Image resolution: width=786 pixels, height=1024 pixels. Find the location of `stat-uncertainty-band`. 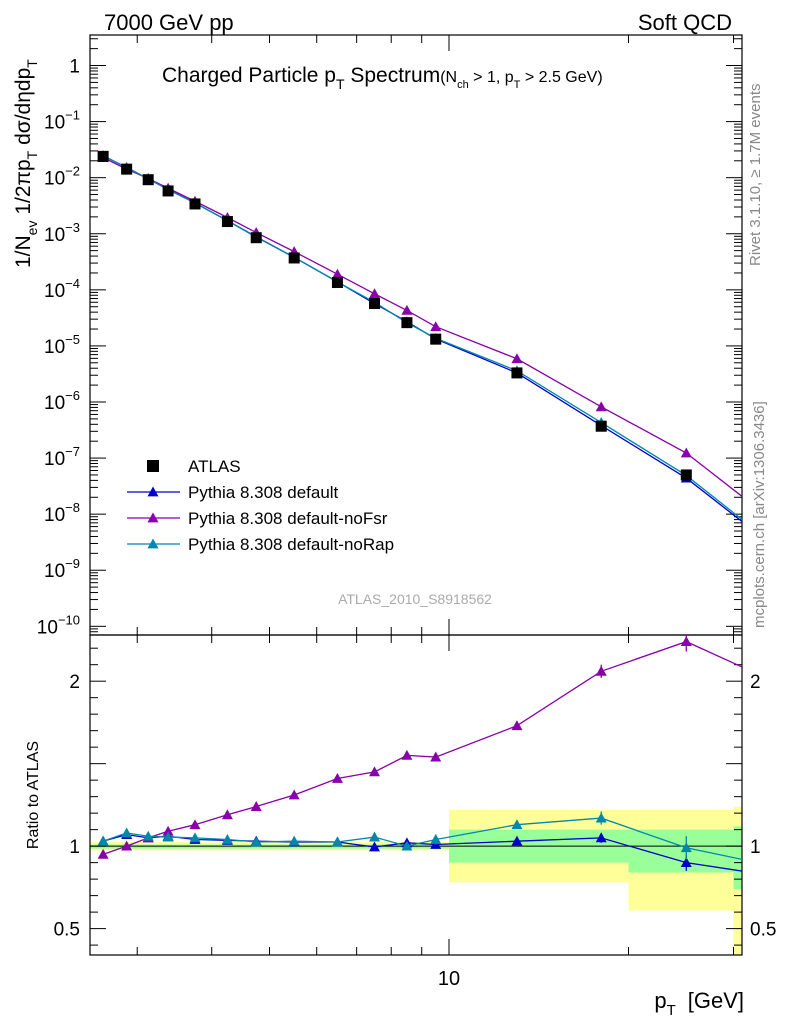

stat-uncertainty-band is located at coordinates (737, 858).